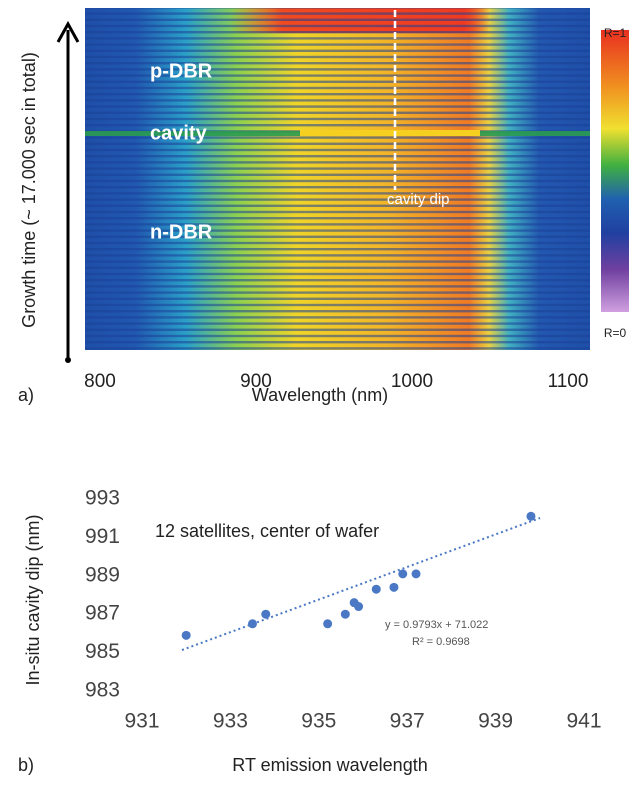  What do you see at coordinates (407, 721) in the screenshot?
I see `x-tick-label: 937` at bounding box center [407, 721].